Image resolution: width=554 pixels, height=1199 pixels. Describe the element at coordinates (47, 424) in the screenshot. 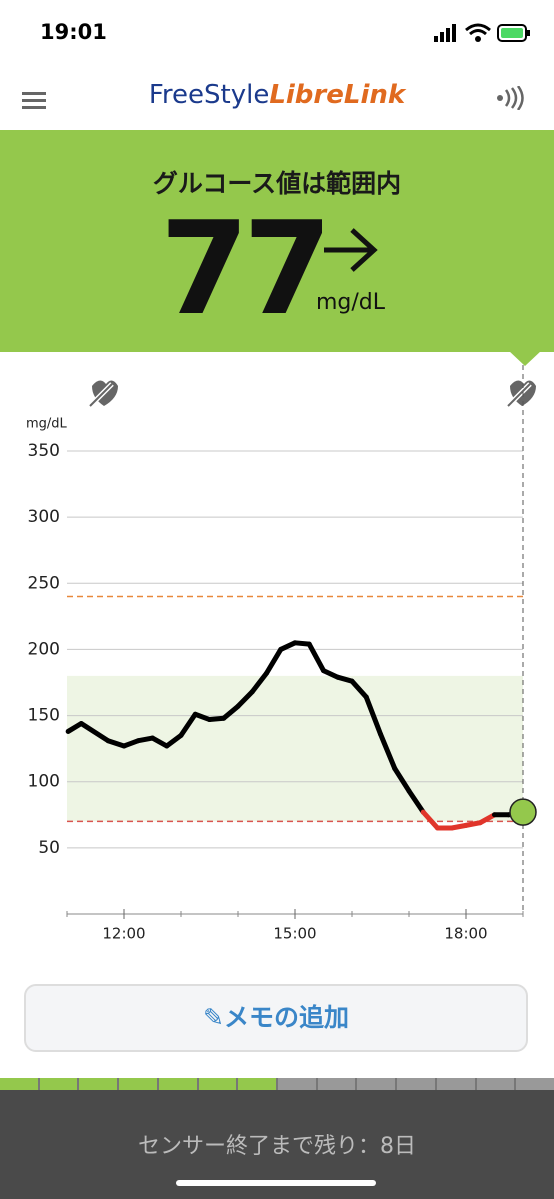

I see `y-axis-unit: mg/dL` at that location.